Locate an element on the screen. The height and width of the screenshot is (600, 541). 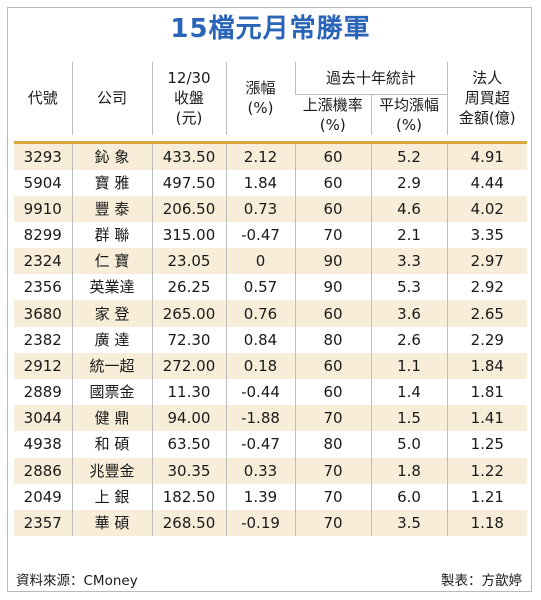
cell-avgrise: 1.1 is located at coordinates (409, 365).